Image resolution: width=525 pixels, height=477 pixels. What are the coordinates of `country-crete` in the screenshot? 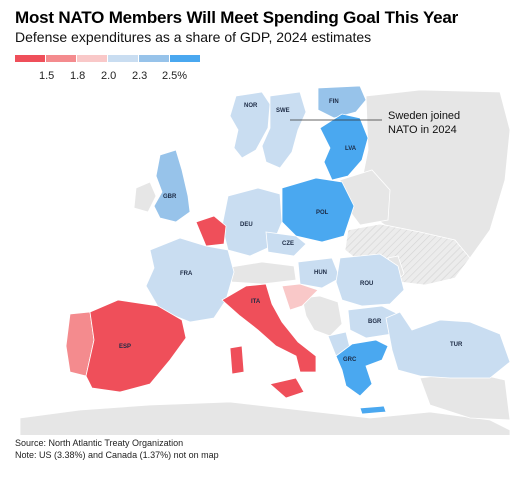 It's located at (373, 410).